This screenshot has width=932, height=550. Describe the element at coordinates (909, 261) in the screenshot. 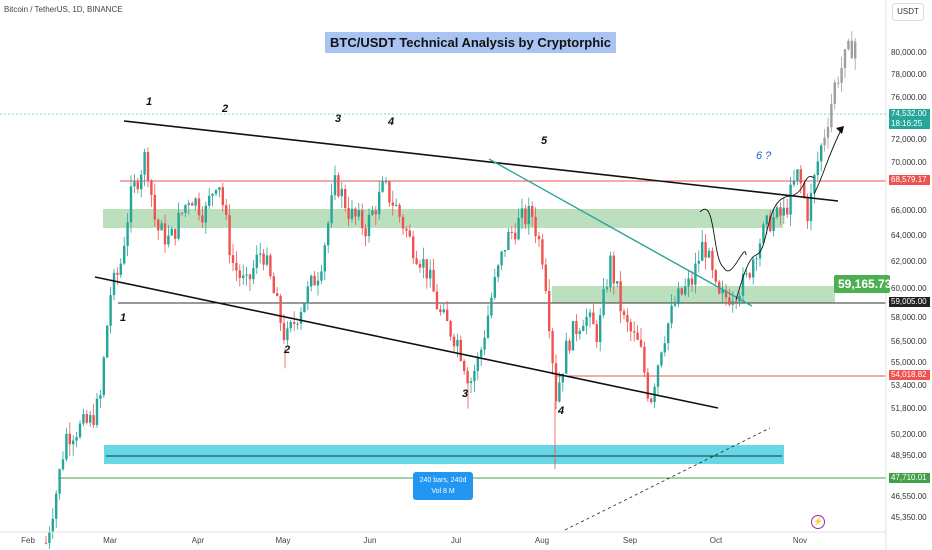

I see `y-tick: 62,000.00` at that location.